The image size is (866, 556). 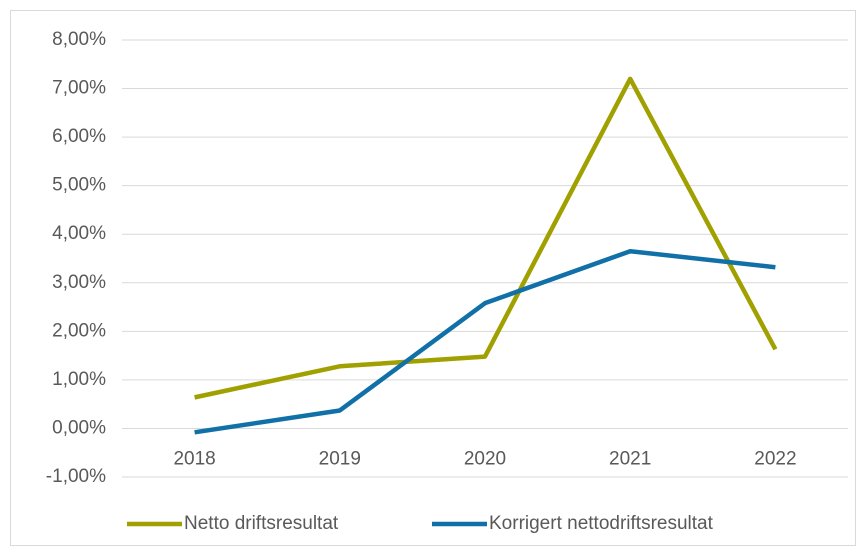 What do you see at coordinates (79, 427) in the screenshot?
I see `y-tick-label: 0,00%` at bounding box center [79, 427].